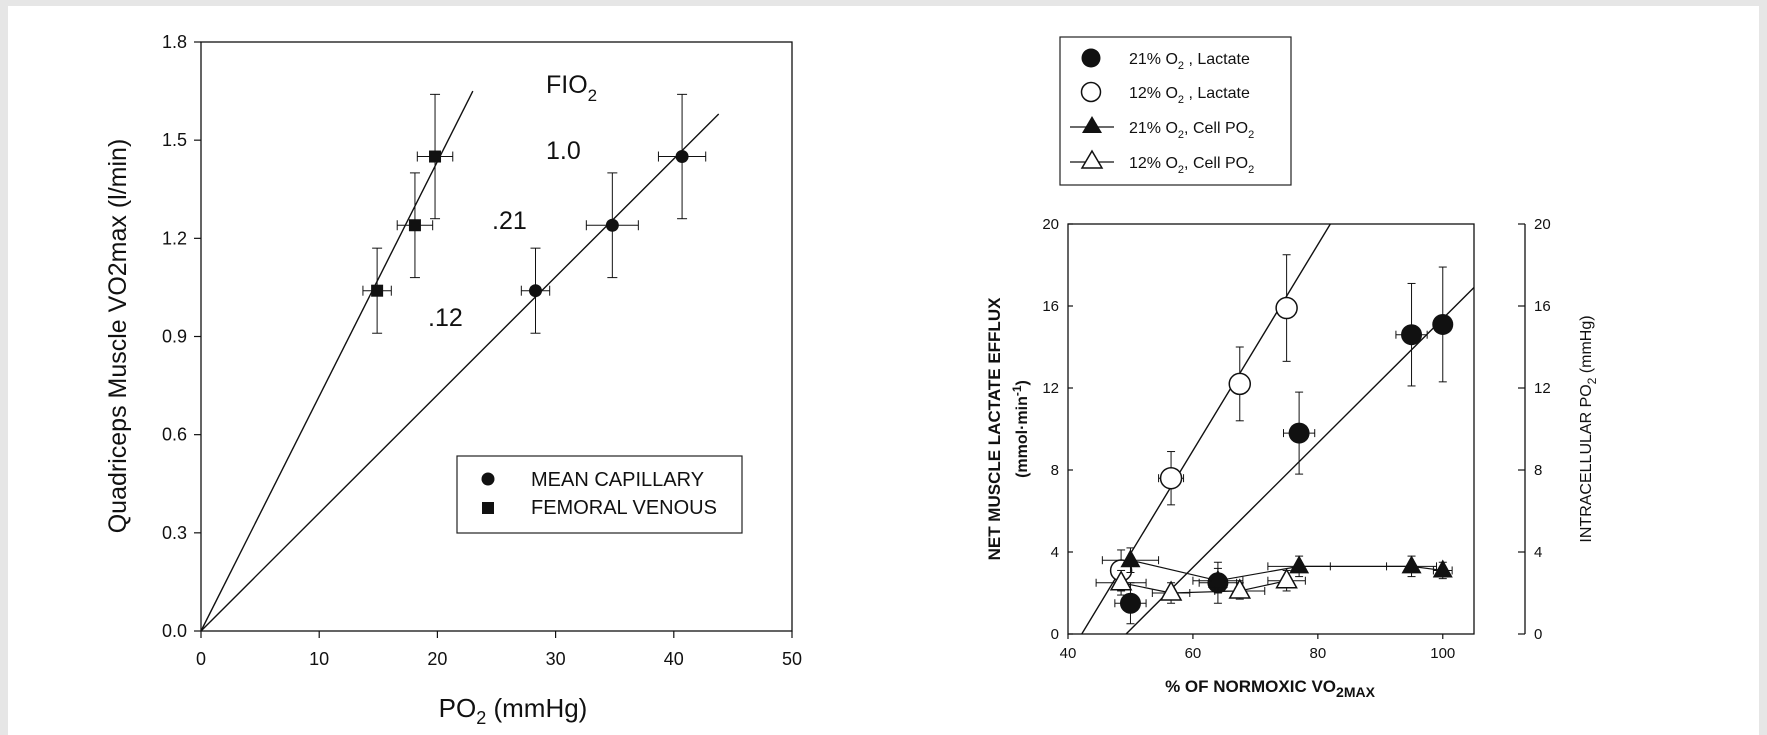 The height and width of the screenshot is (735, 1767). Describe the element at coordinates (1092, 159) in the screenshot. I see `right-legend-marker-open-triangle` at that location.